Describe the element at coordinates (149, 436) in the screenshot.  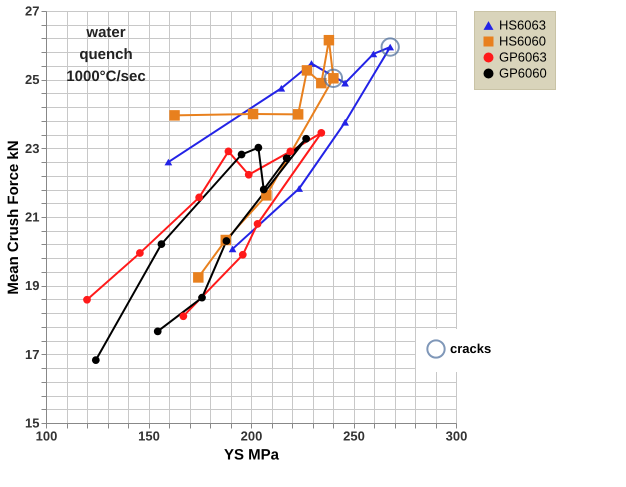
I see `x-tick-label: 150` at that location.